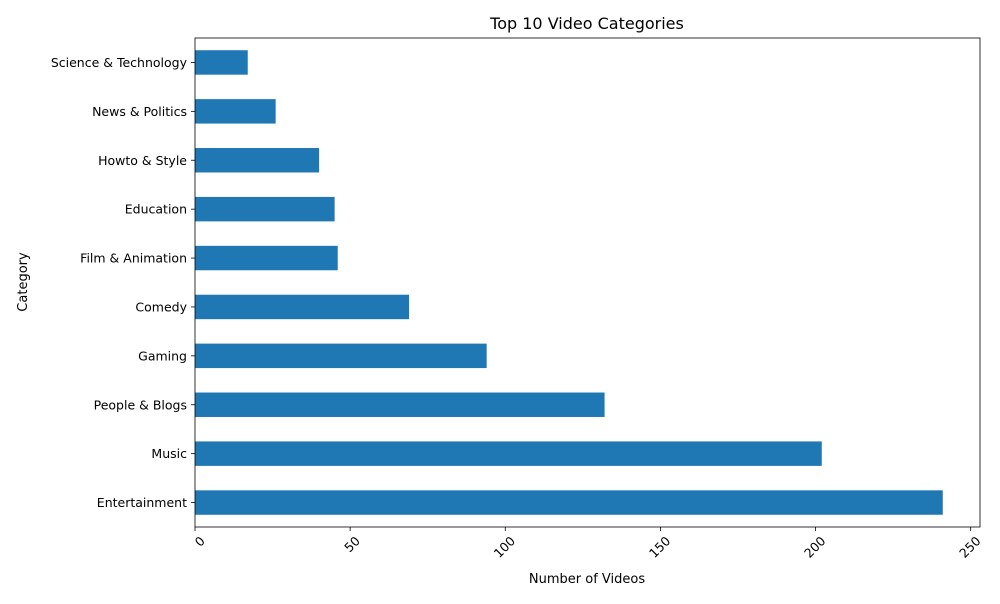 This screenshot has height=604, width=1000. I want to click on x-tick-label-100: 100, so click(505, 547).